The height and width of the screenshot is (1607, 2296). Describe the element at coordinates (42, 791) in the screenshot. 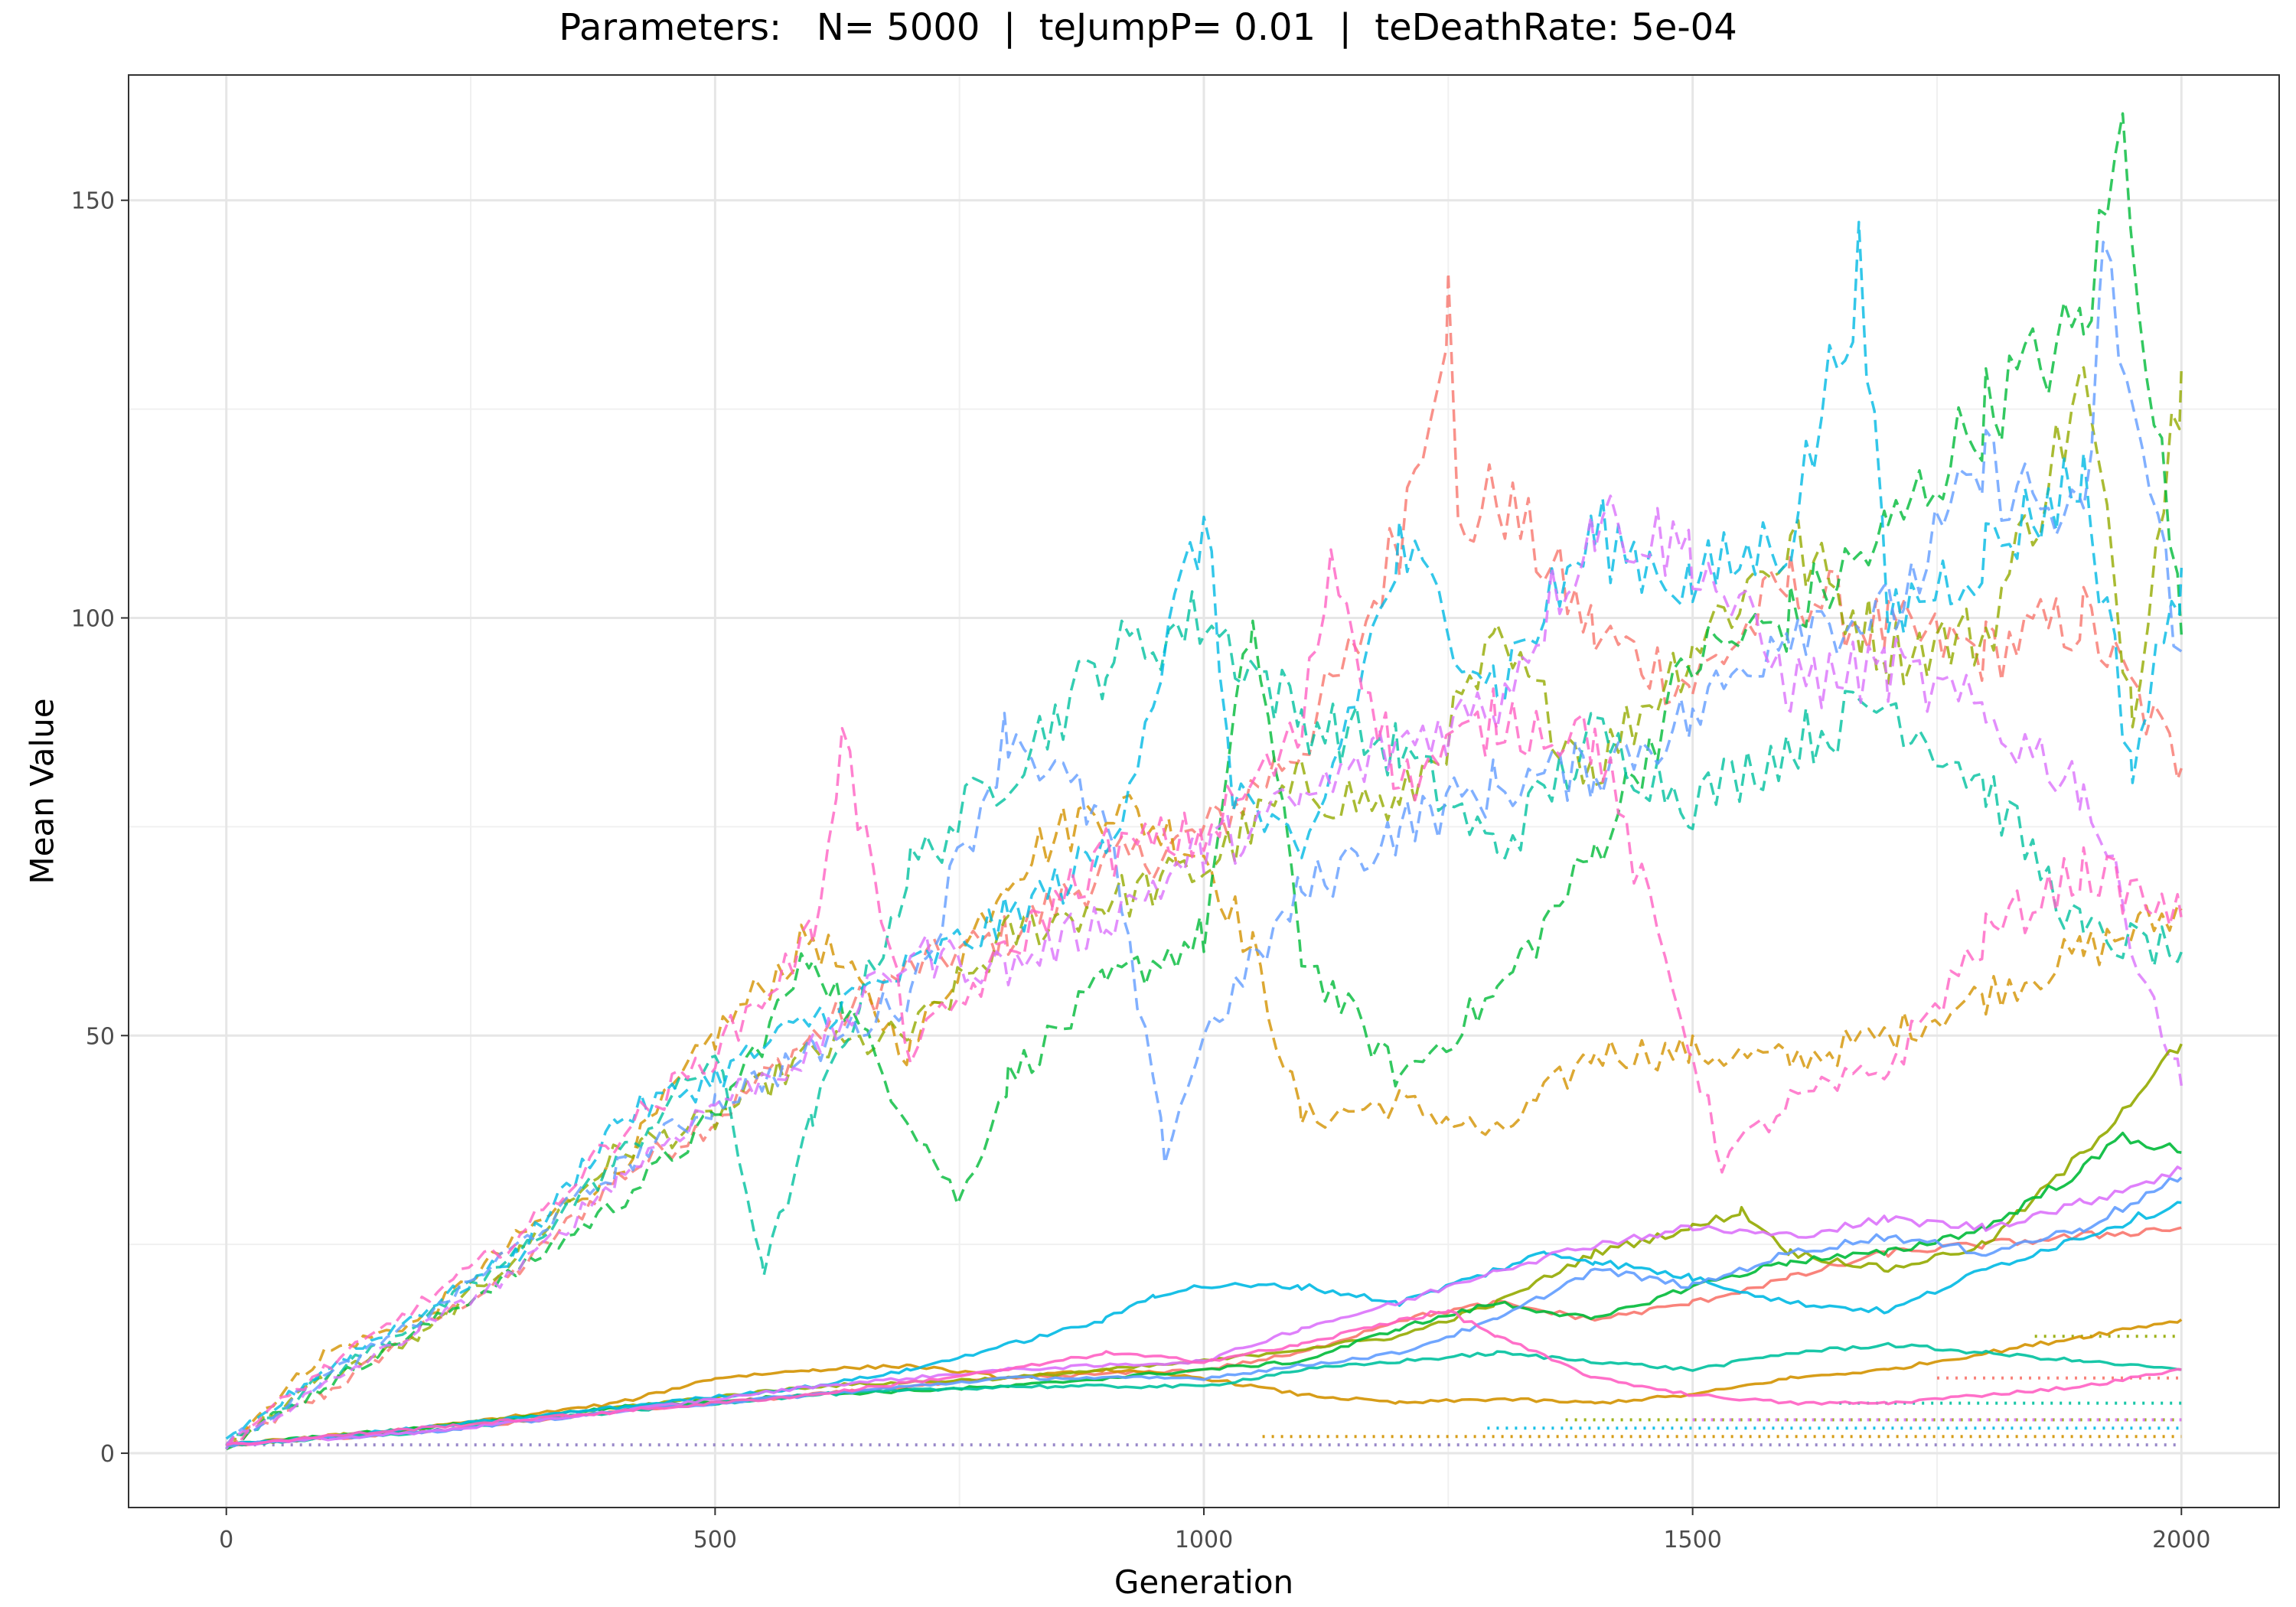

I see `y-axis-title: Mean Value` at that location.